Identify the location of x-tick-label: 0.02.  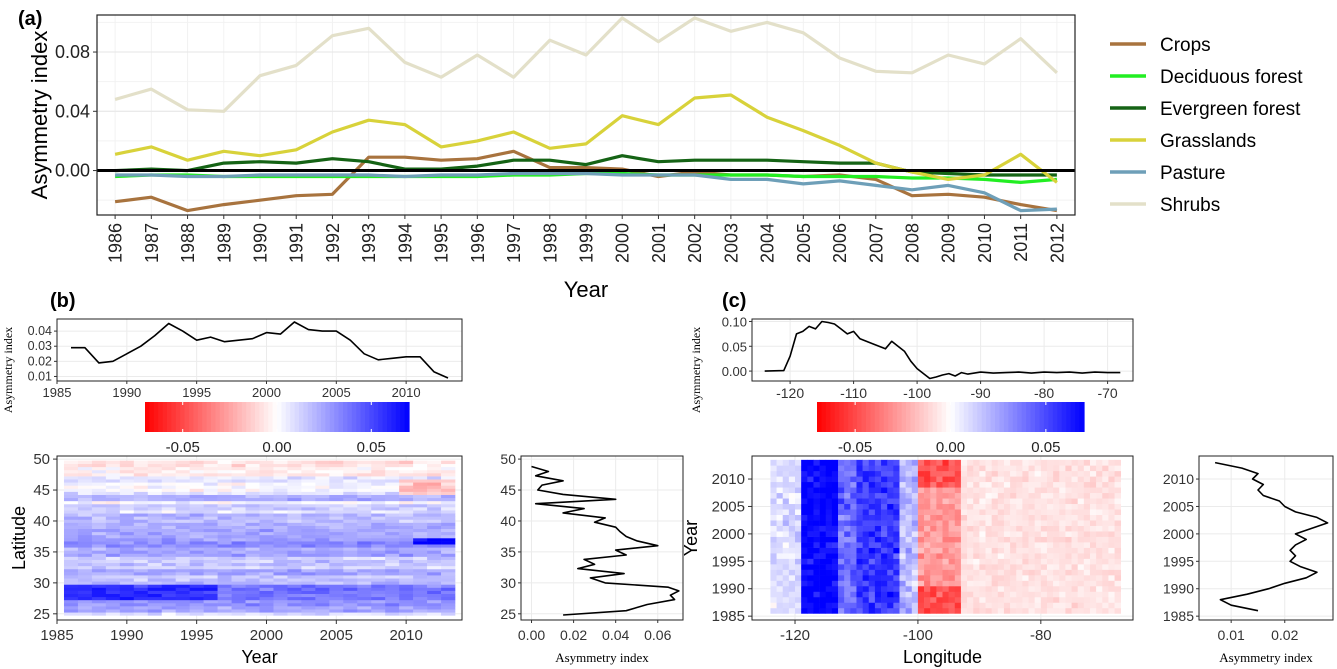
(573, 635).